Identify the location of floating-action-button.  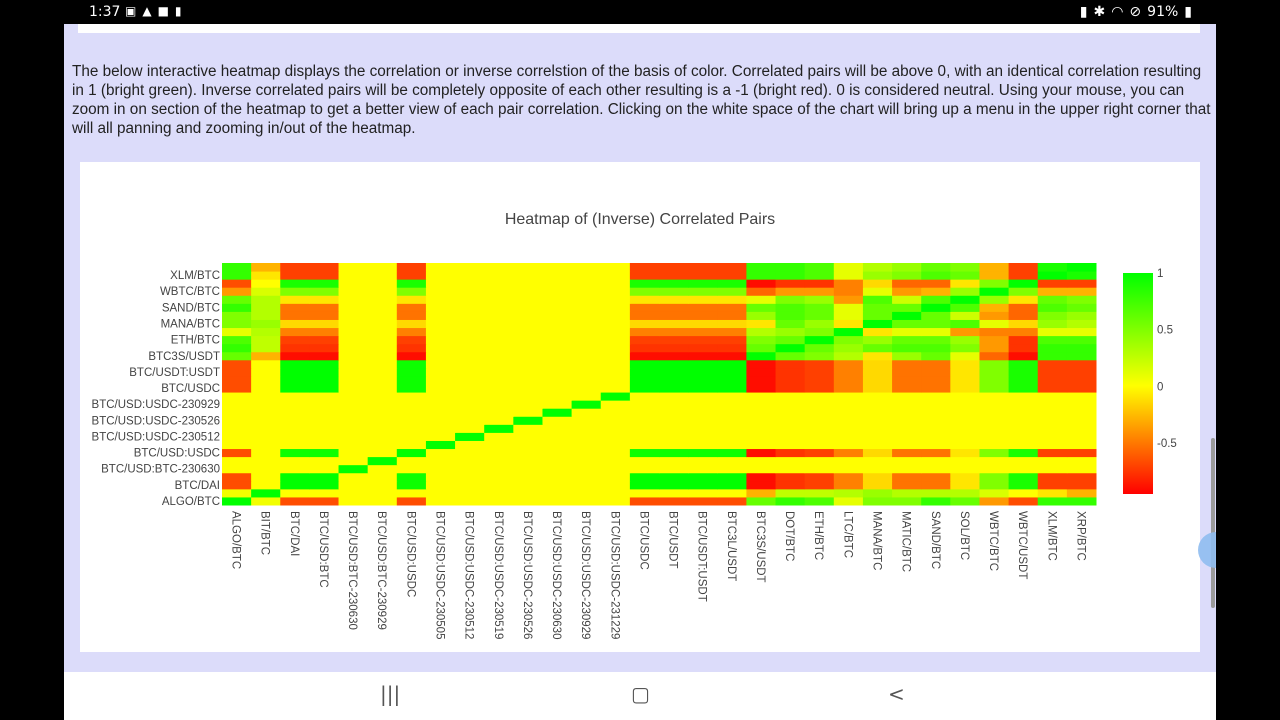
(1207, 550).